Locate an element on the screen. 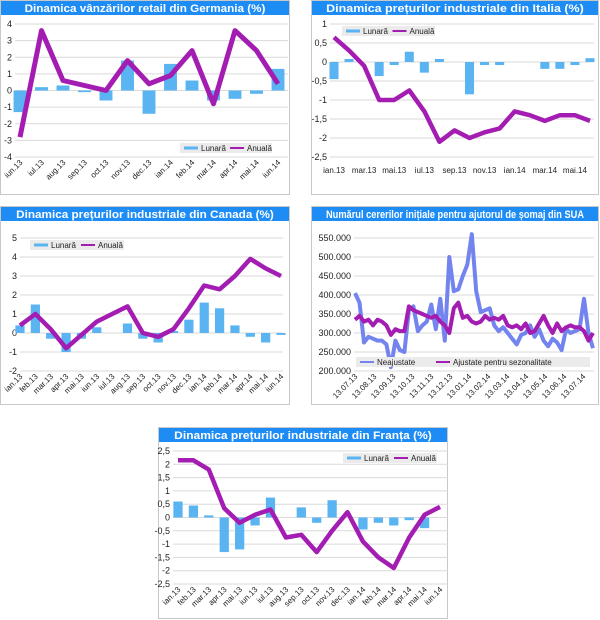  x-tick-label: mar.14 is located at coordinates (545, 170).